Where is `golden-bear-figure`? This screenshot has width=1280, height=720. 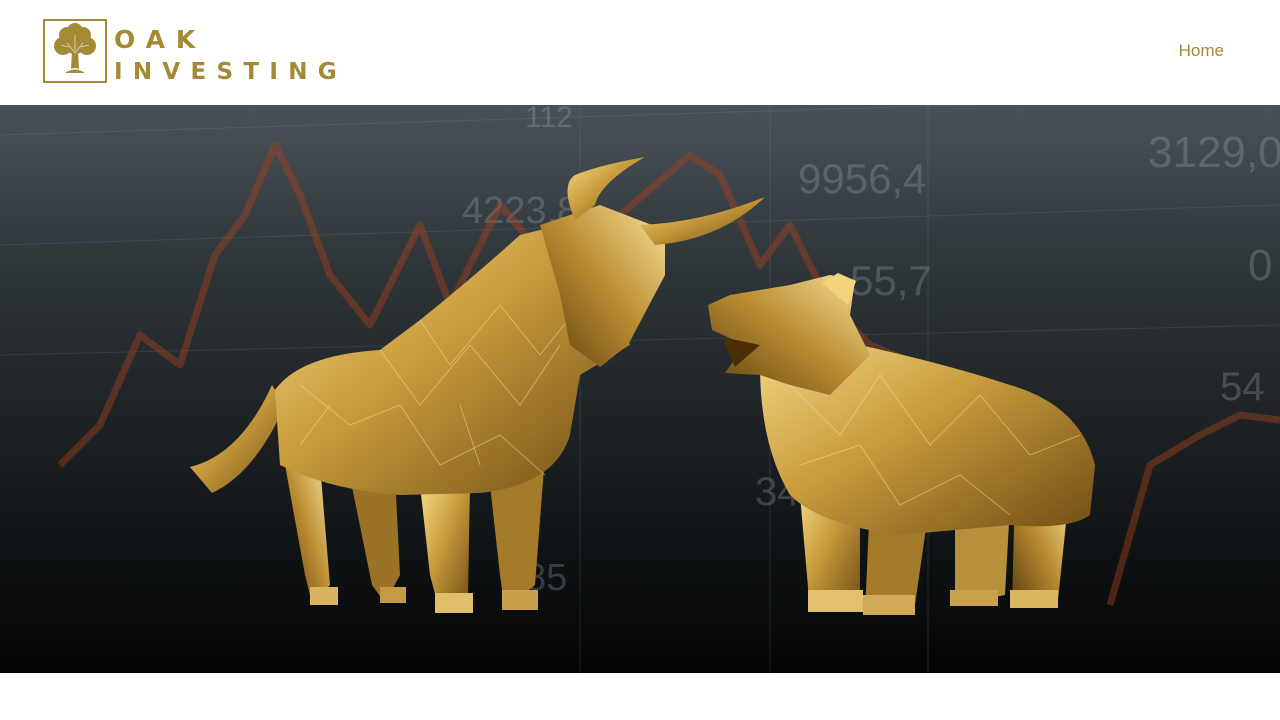 golden-bear-figure is located at coordinates (901, 444).